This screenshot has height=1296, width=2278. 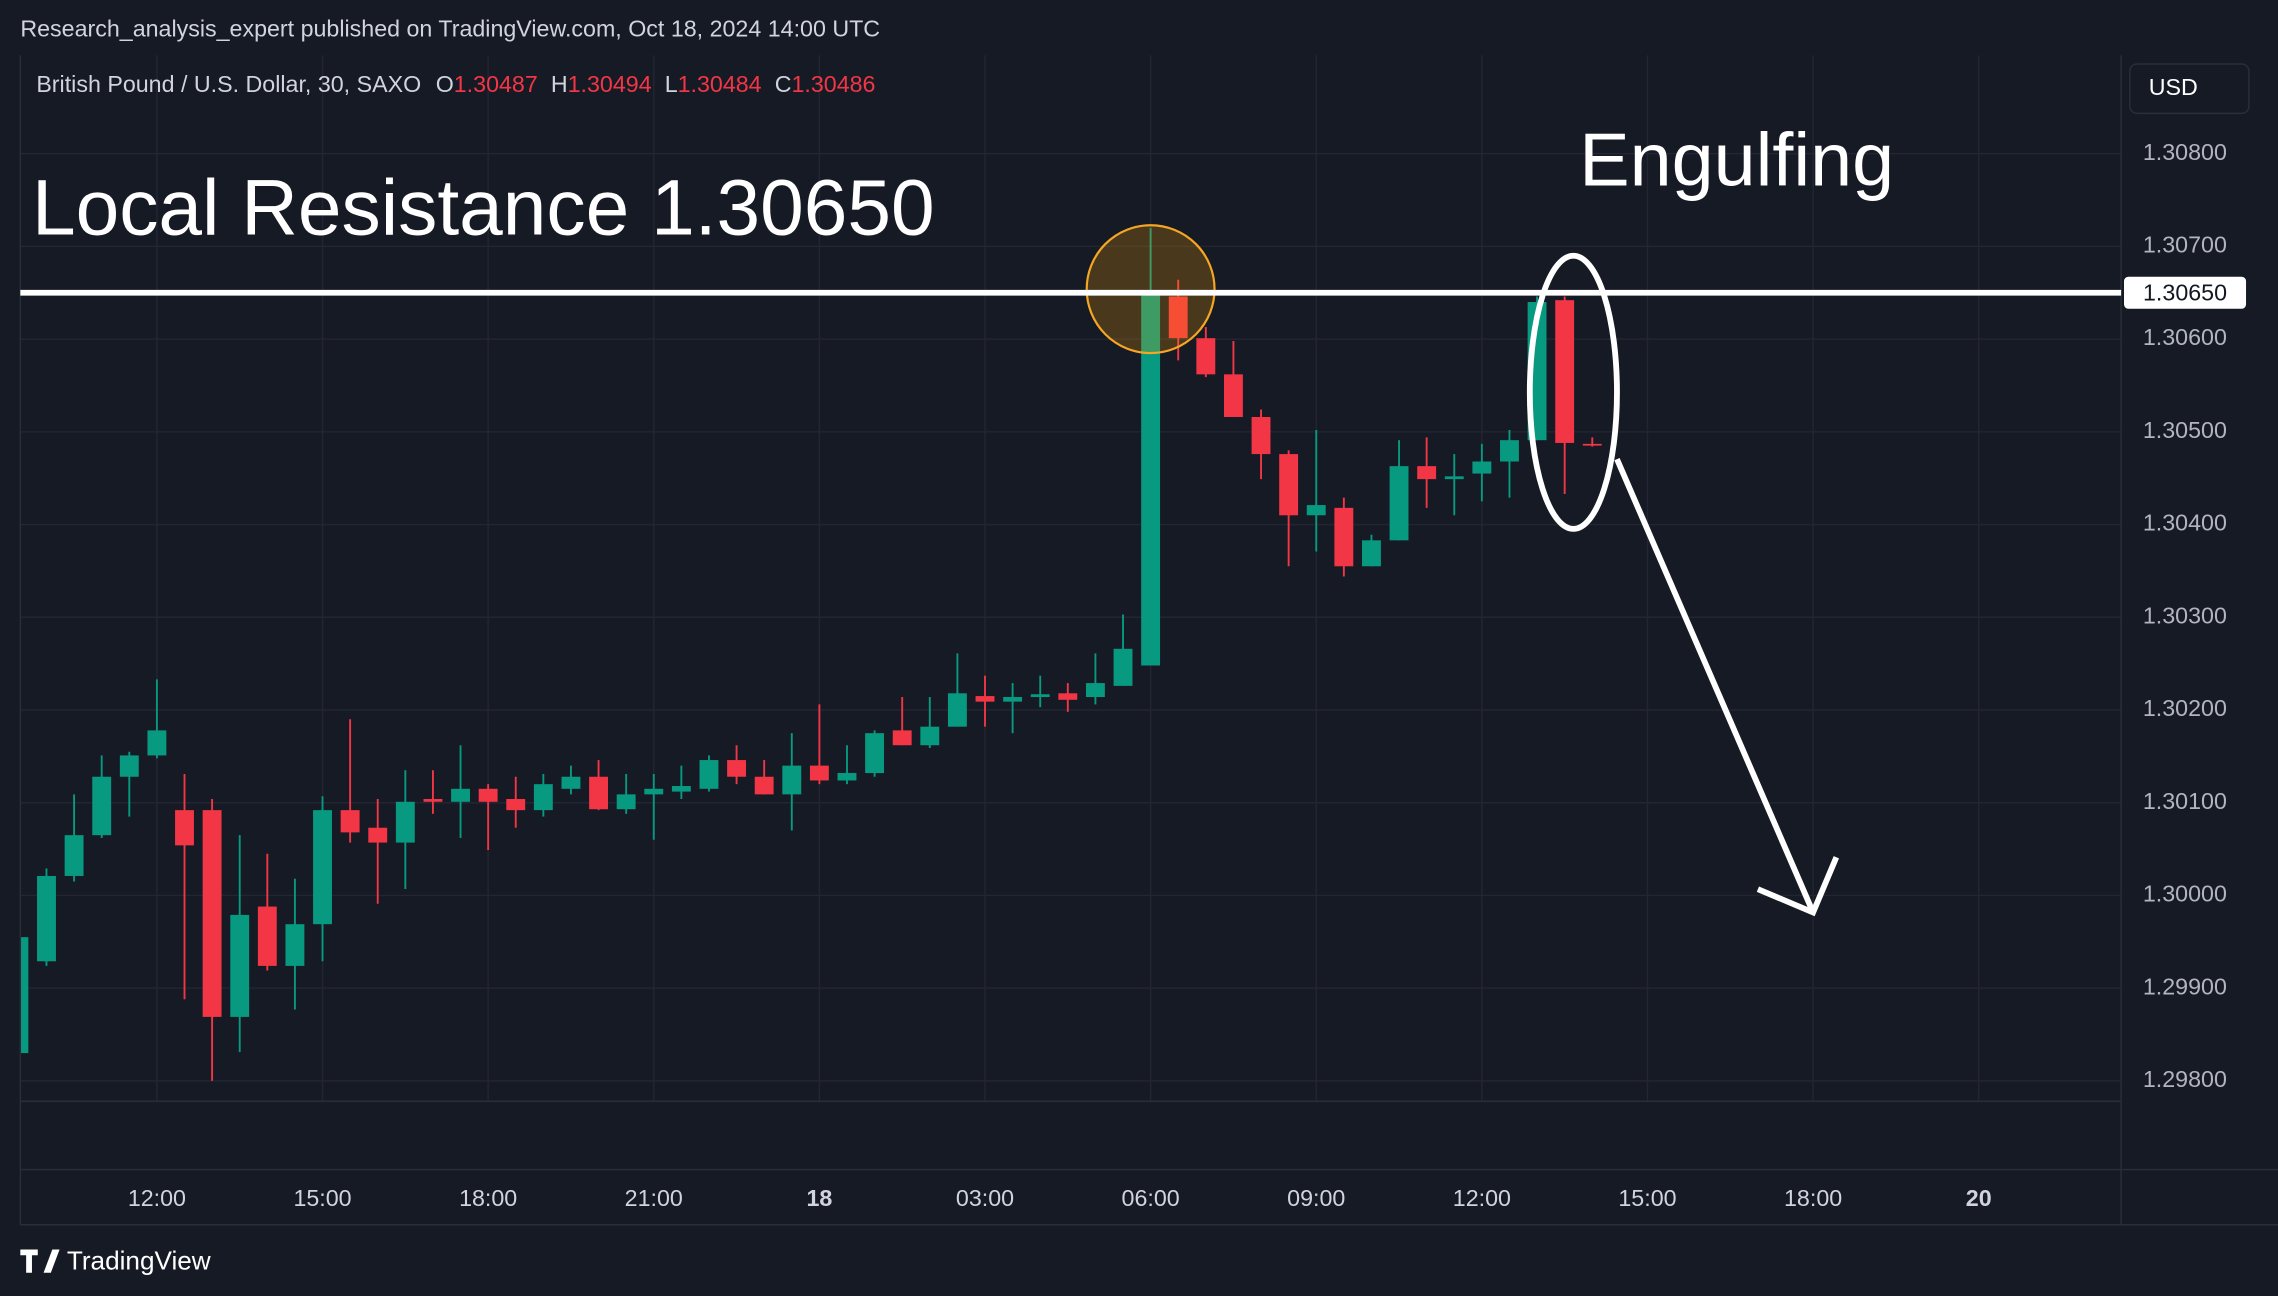 I want to click on ohlc-key: L, so click(x=671, y=84).